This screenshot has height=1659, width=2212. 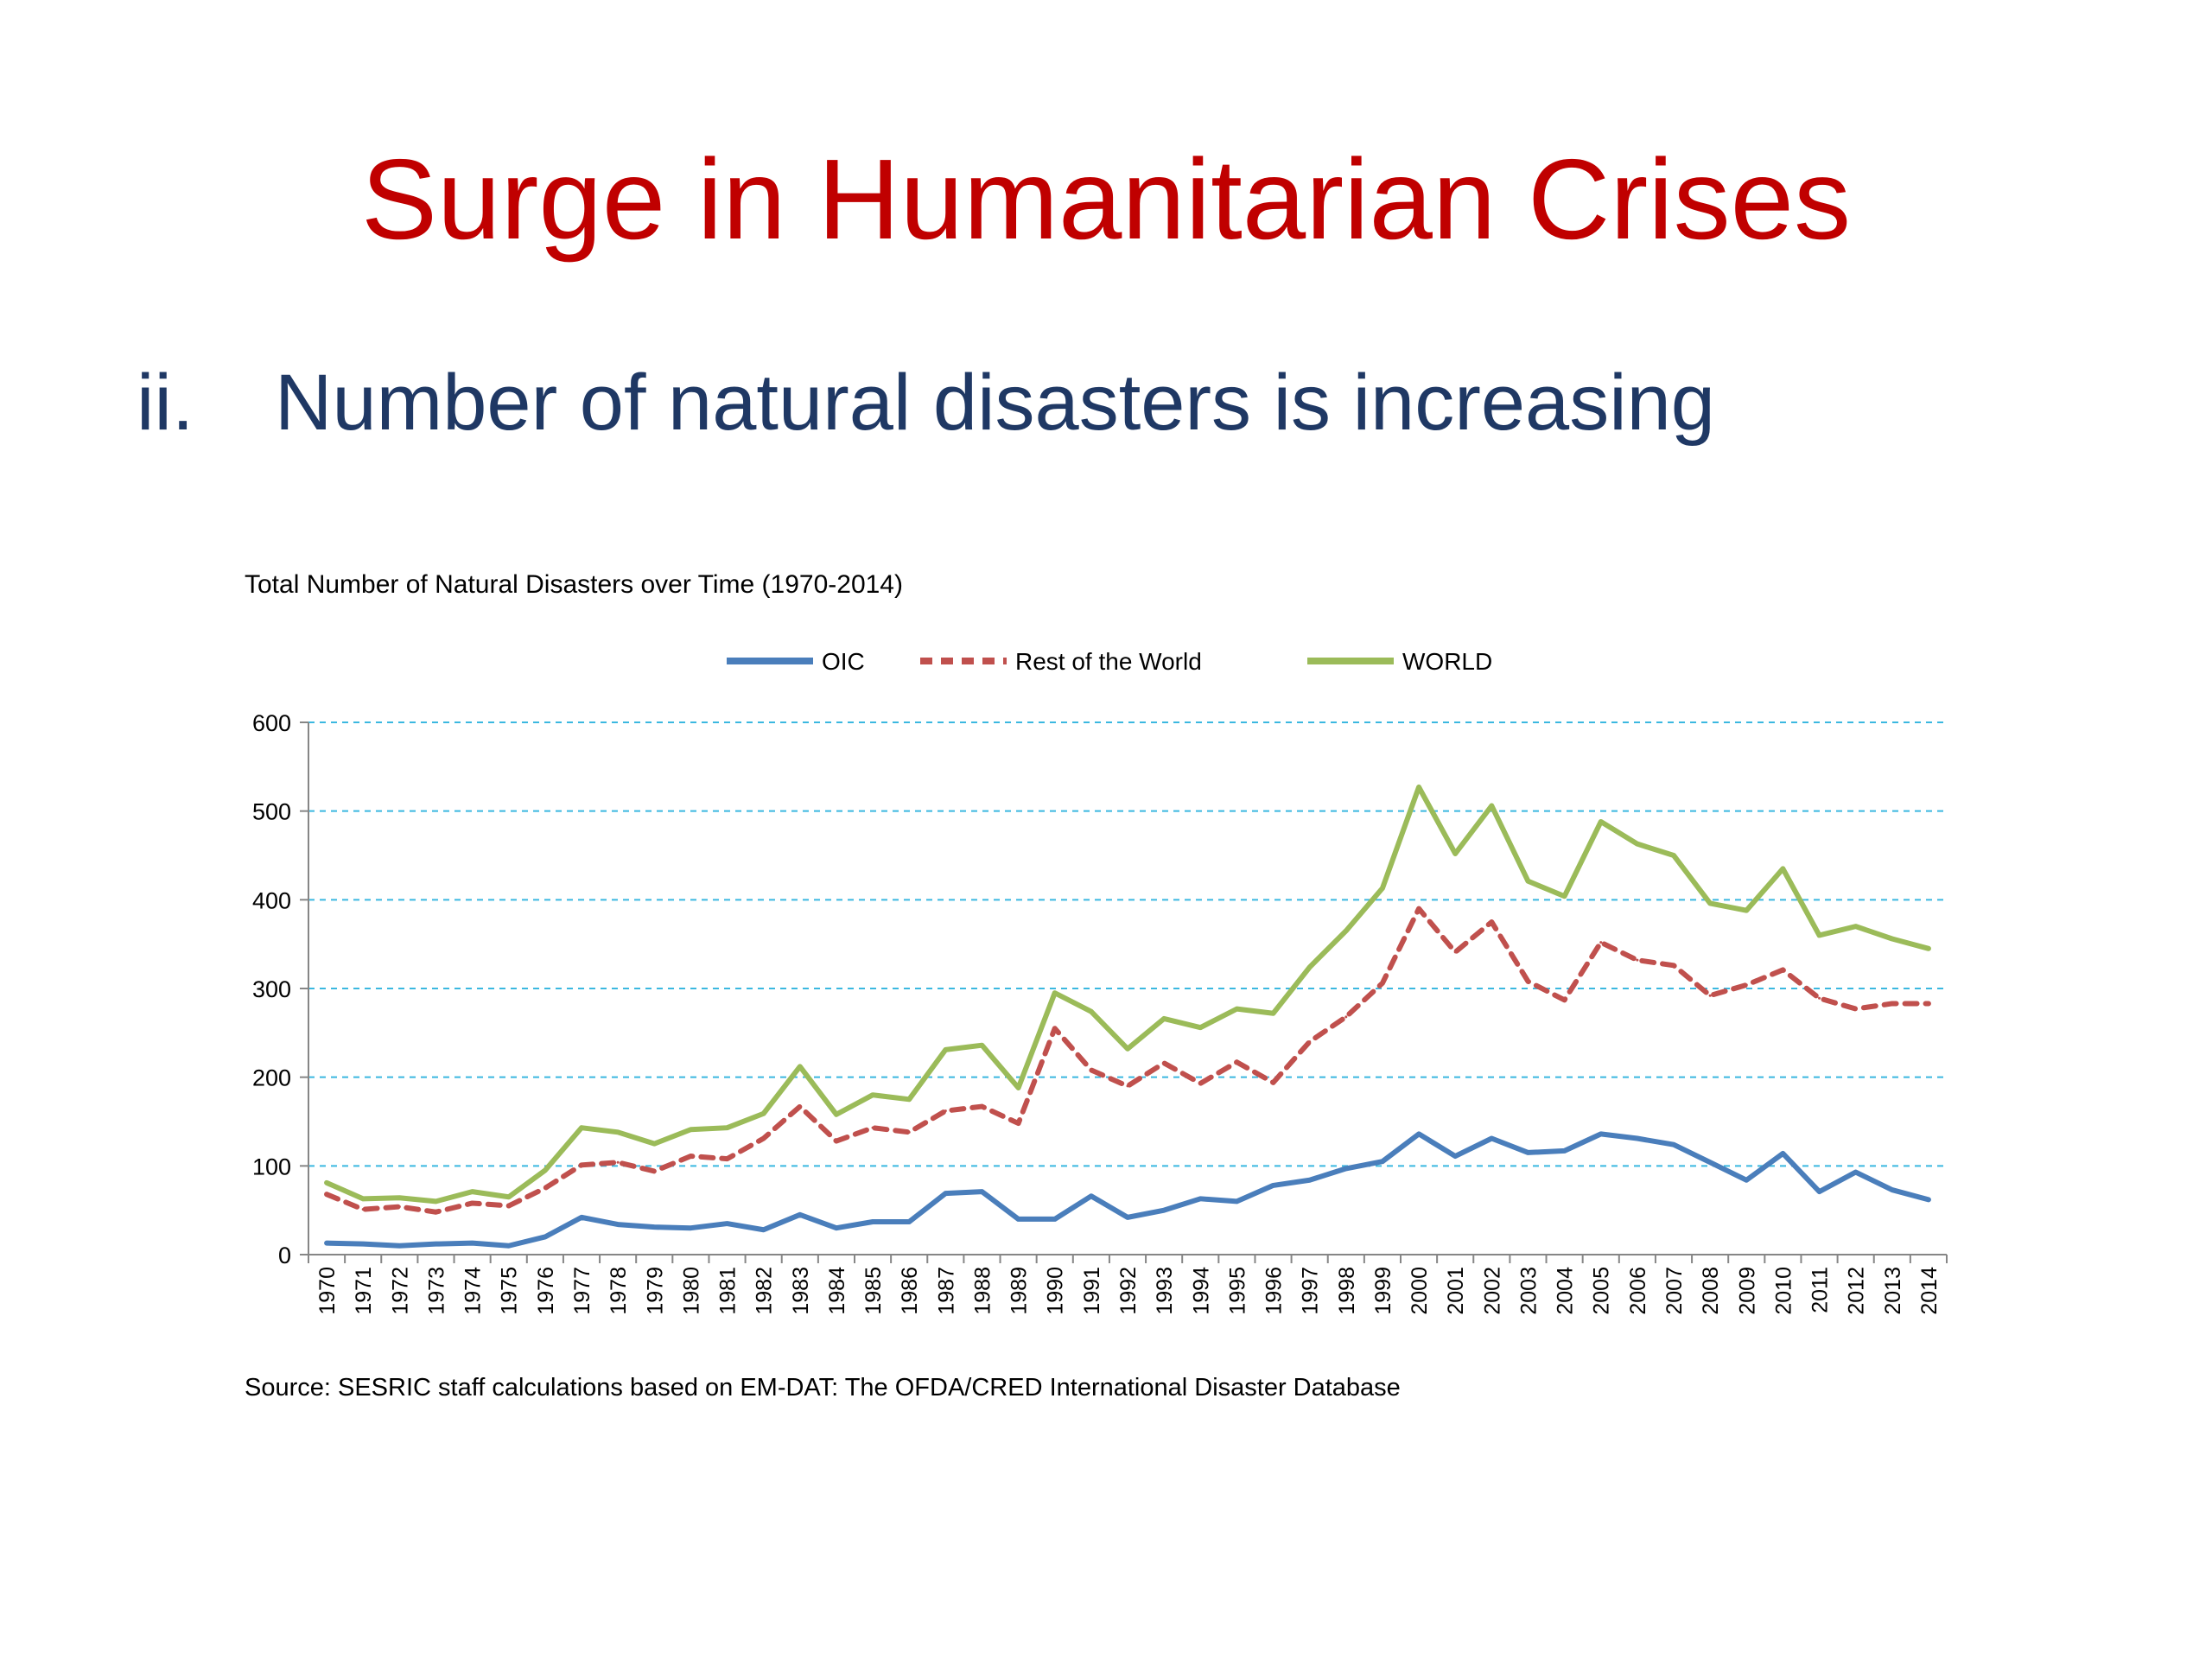 I want to click on x-tick-label: 2004, so click(x=1566, y=1291).